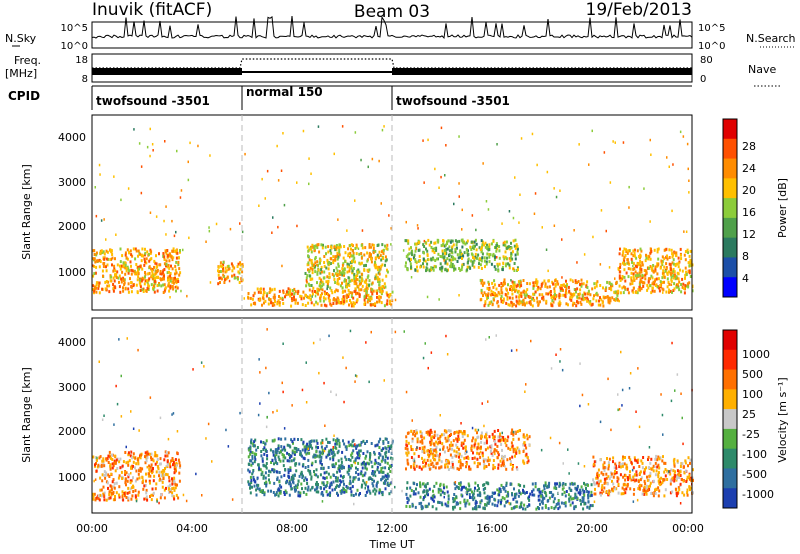  What do you see at coordinates (72, 182) in the screenshot?
I see `power-ytick-3000: 3000` at bounding box center [72, 182].